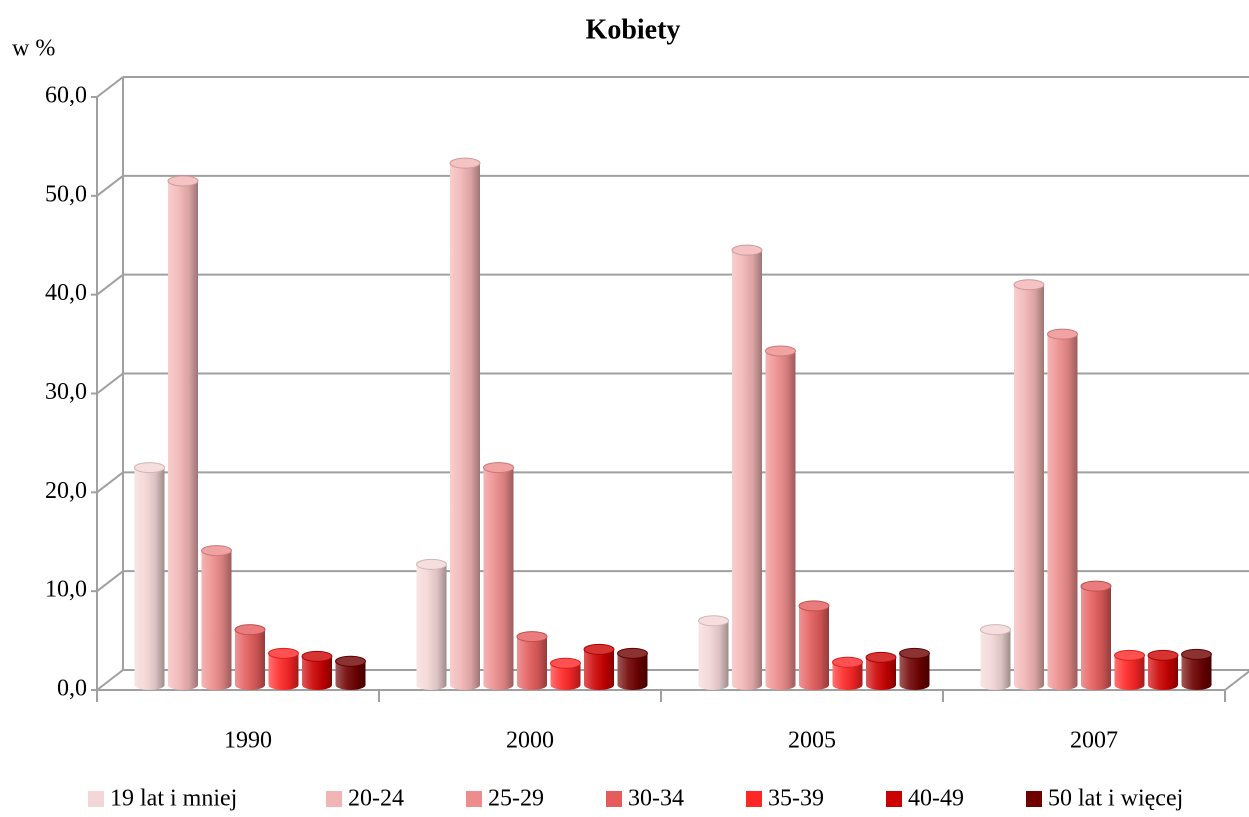  I want to click on legend-label: 35-39, so click(796, 799).